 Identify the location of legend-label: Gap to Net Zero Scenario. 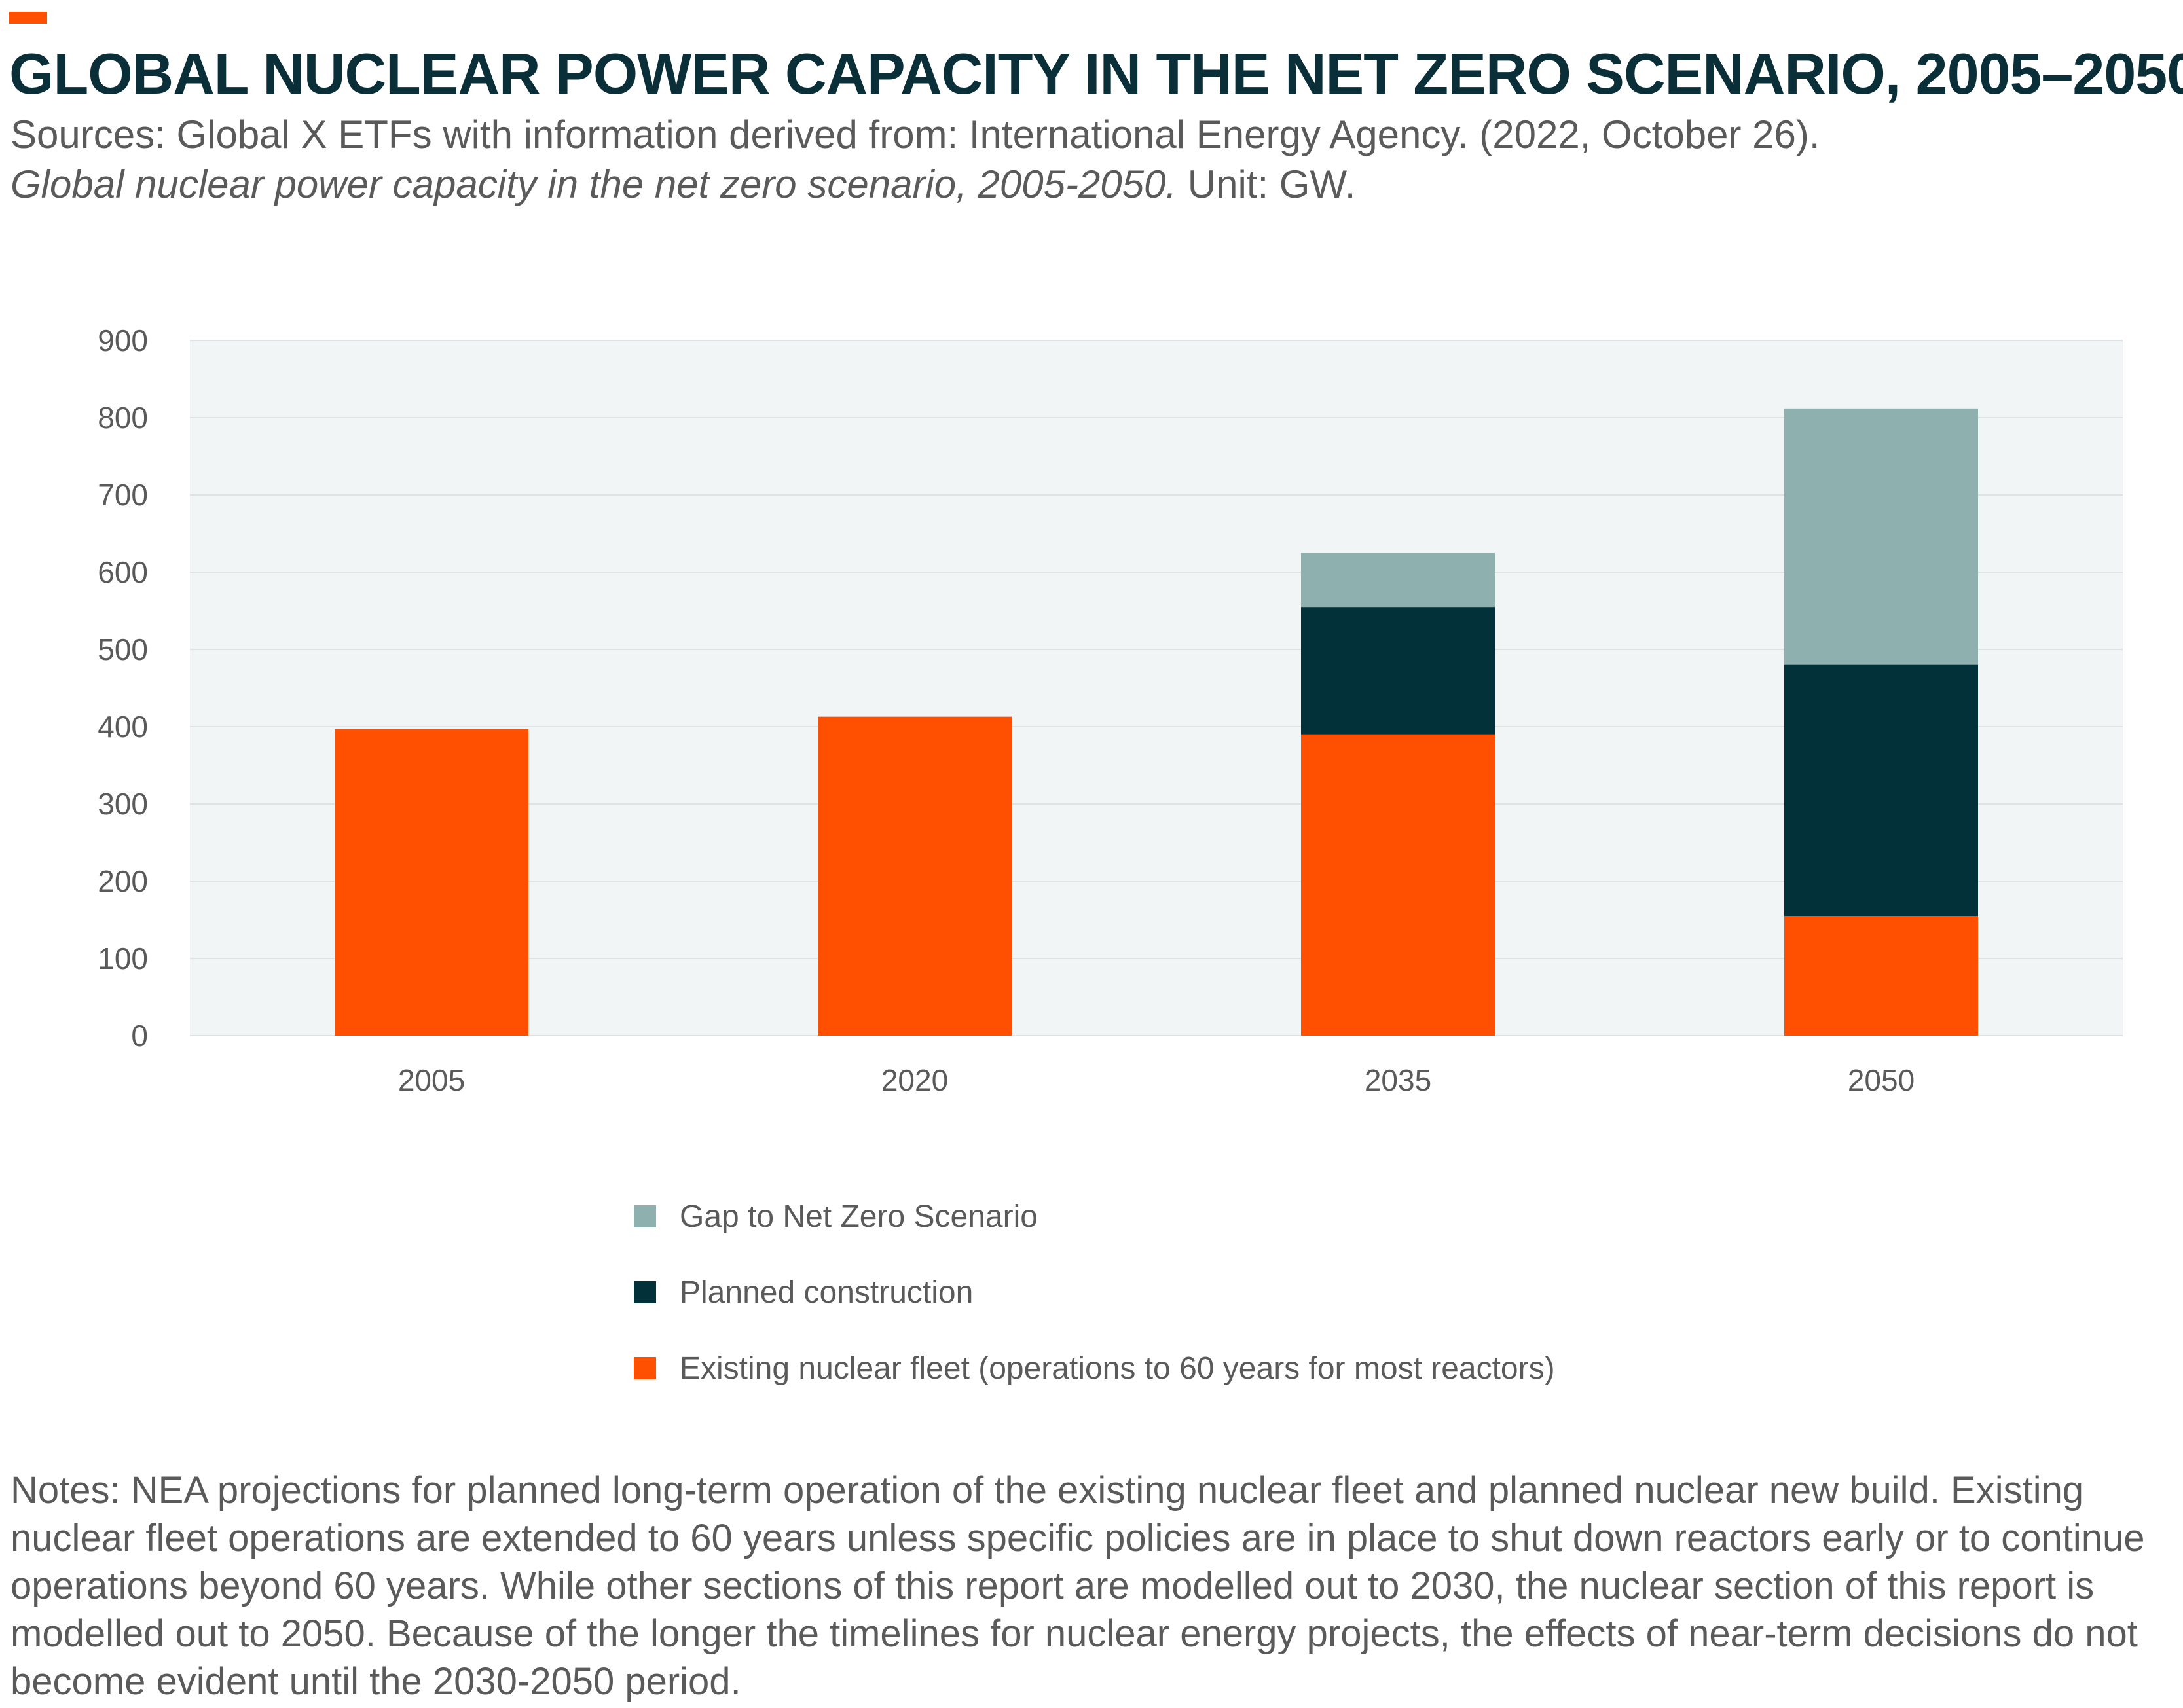
(859, 1216).